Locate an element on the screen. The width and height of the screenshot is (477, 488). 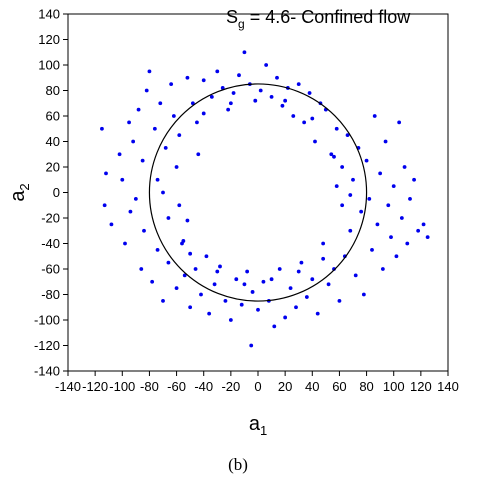
x-tick-label: 60 is located at coordinates (339, 386).